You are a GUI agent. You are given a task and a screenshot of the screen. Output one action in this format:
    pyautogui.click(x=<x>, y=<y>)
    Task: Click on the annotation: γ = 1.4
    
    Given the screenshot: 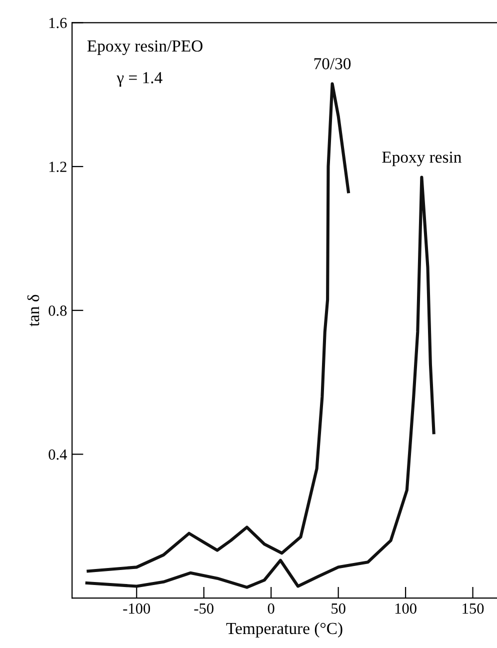 What is the action you would take?
    pyautogui.click(x=139, y=79)
    